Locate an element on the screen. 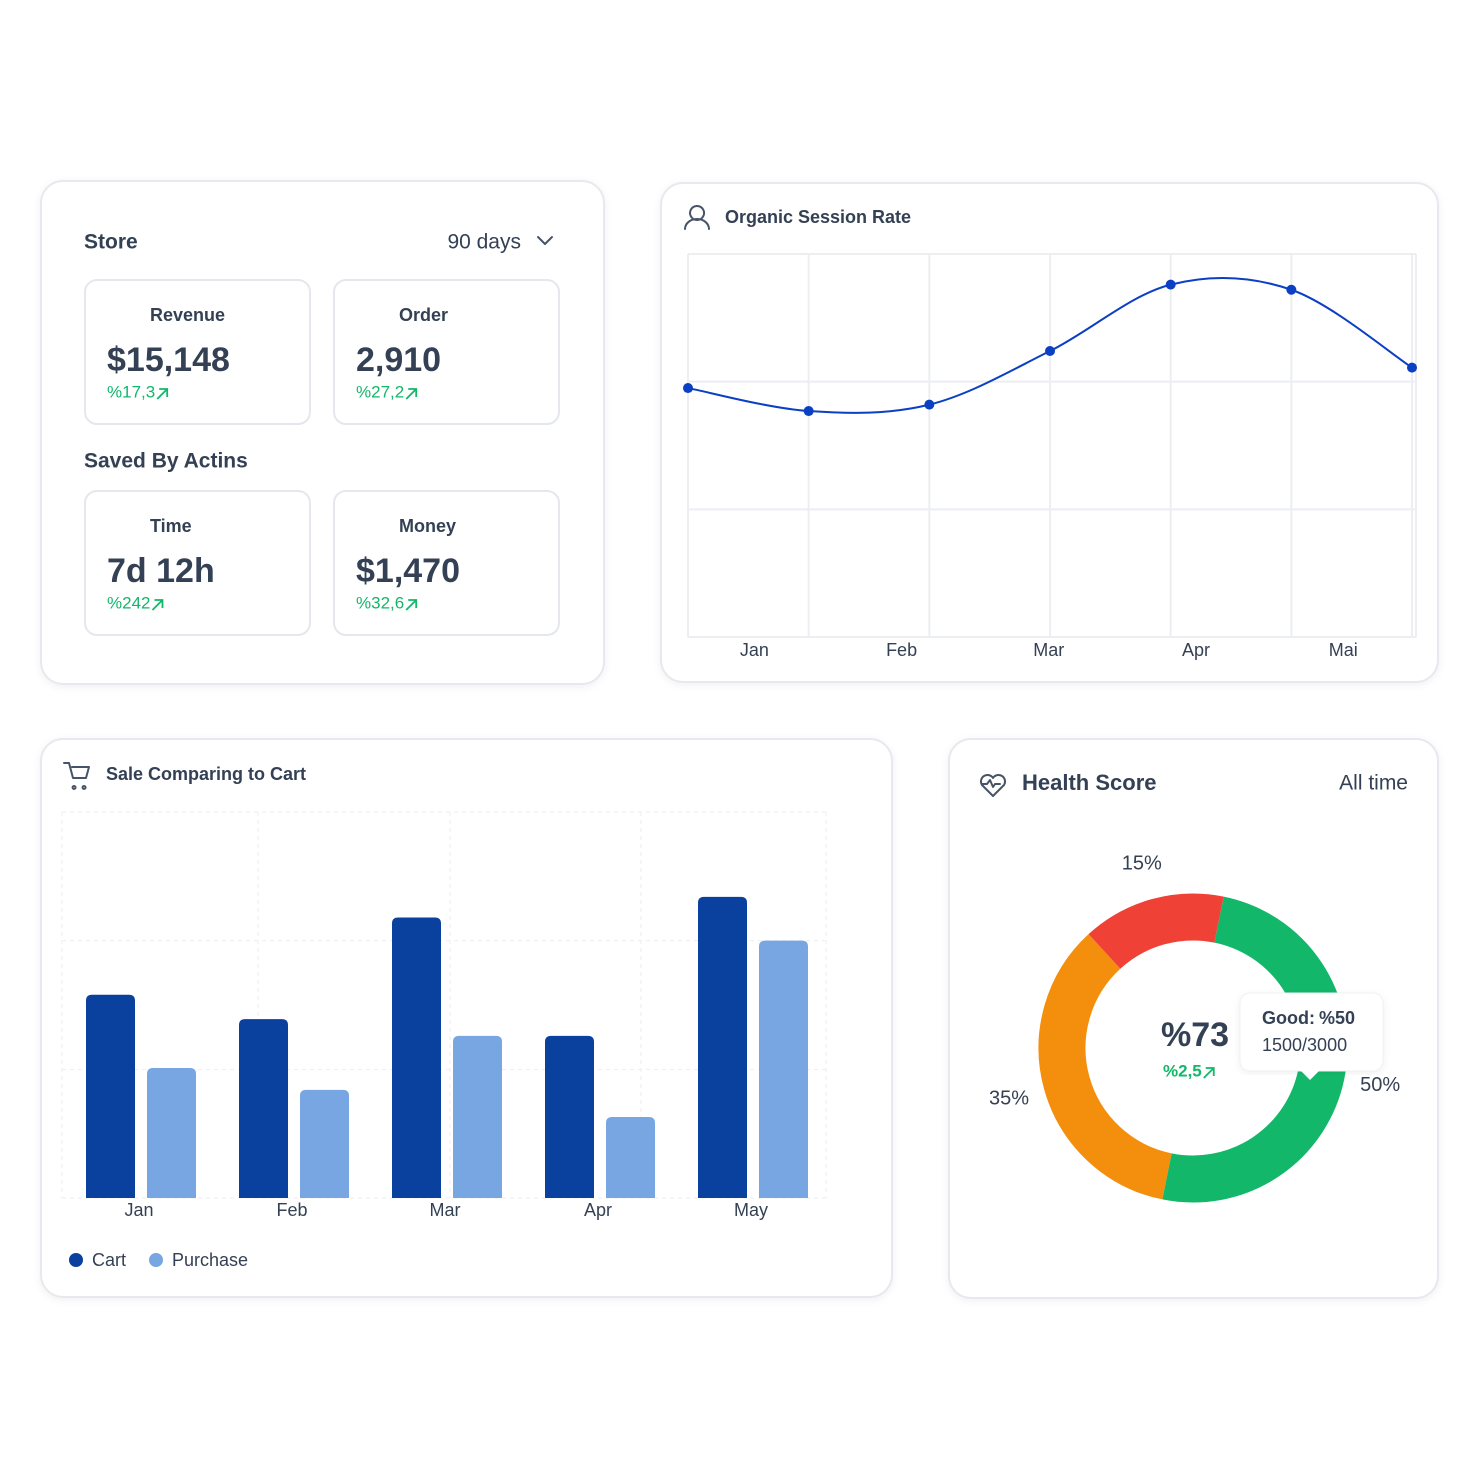 Image resolution: width=1480 pixels, height=1480 pixels. metric-label: Time is located at coordinates (171, 526).